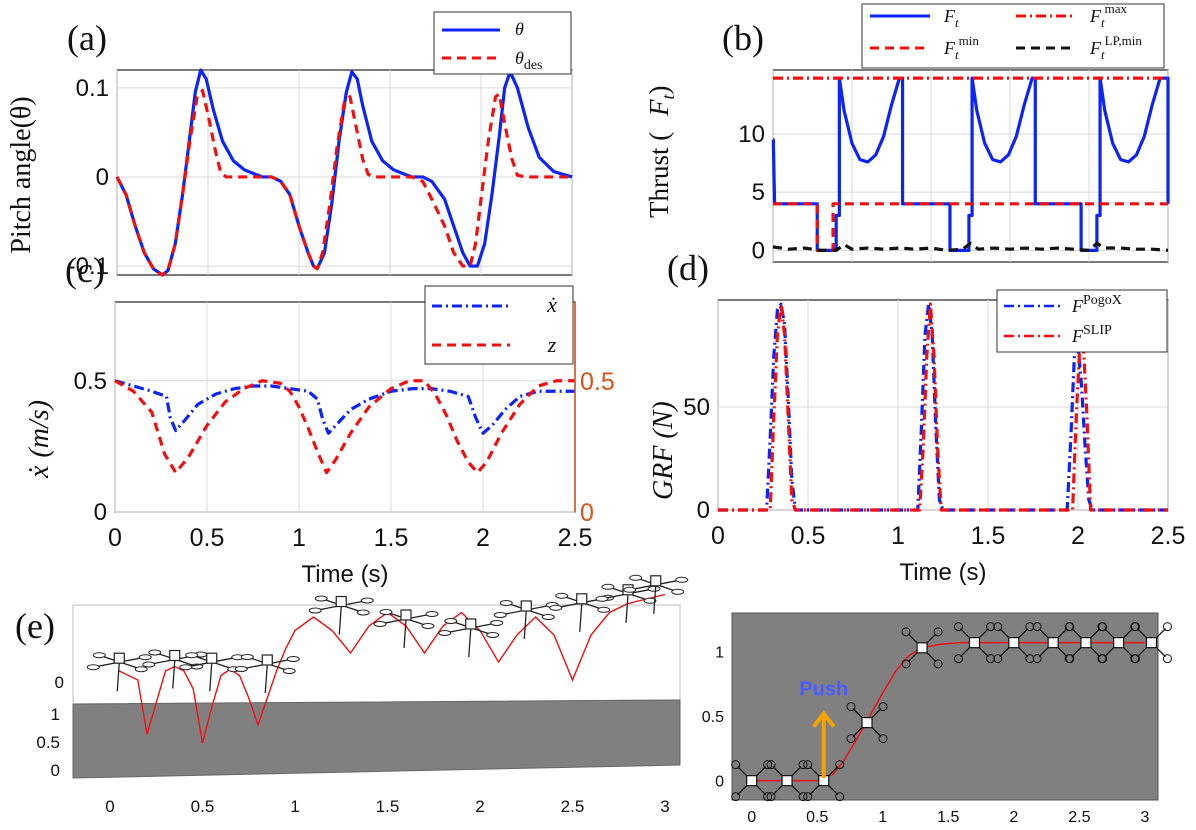 The image size is (1196, 830). Describe the element at coordinates (719, 653) in the screenshot. I see `y-tick-label: 1` at that location.